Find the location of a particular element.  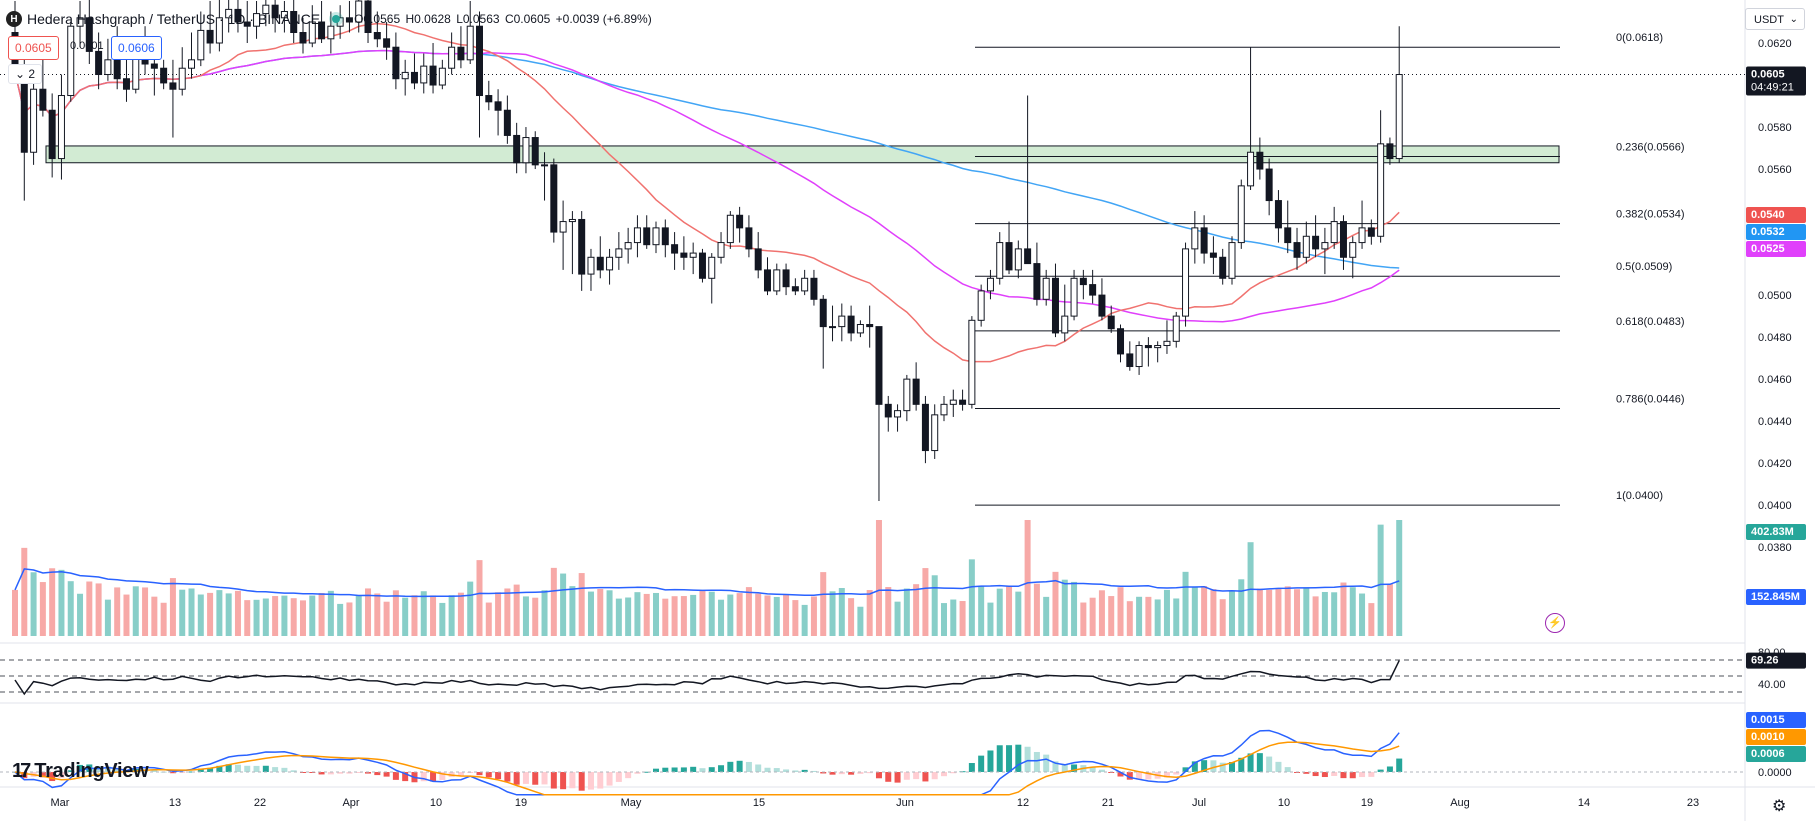

currency-selector: USDT ⌄ is located at coordinates (1775, 19).